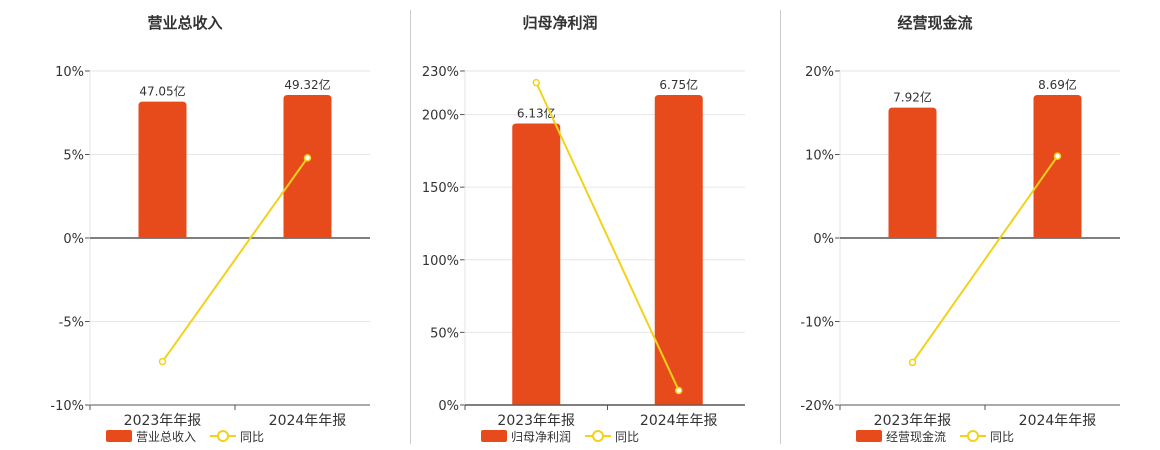 This screenshot has width=1160, height=450. Describe the element at coordinates (440, 188) in the screenshot. I see `y-tick-label: 150%` at that location.